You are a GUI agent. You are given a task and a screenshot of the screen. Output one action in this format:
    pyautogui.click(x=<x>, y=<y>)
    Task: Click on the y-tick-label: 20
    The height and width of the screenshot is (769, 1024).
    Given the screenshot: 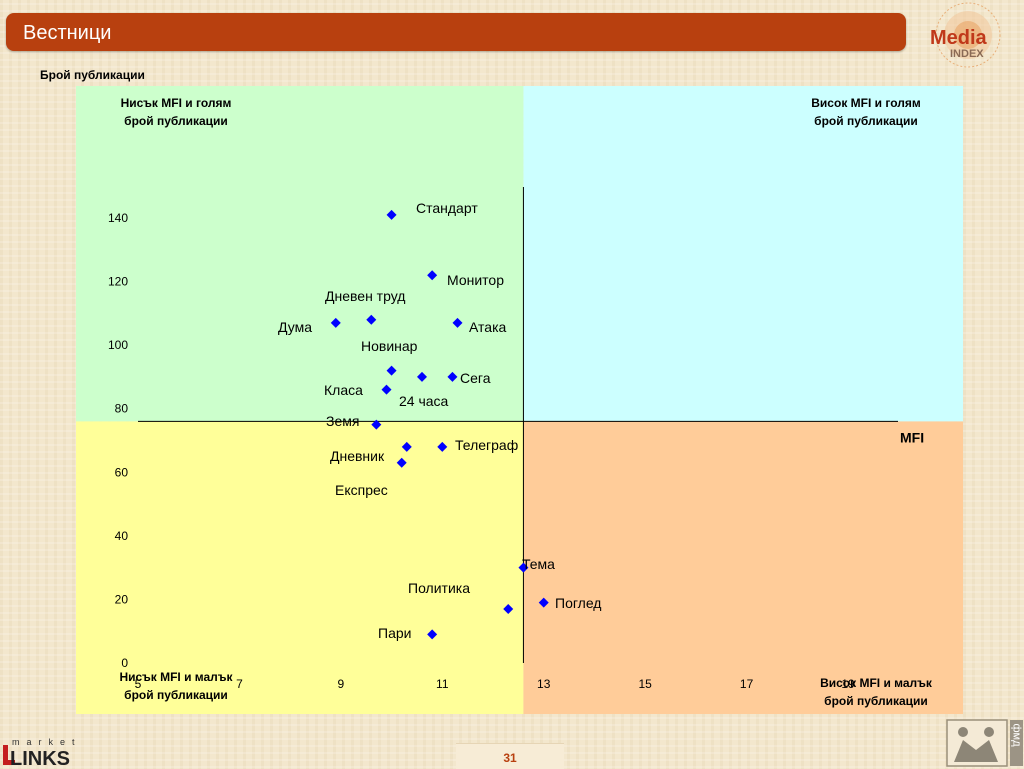 What is the action you would take?
    pyautogui.click(x=122, y=599)
    